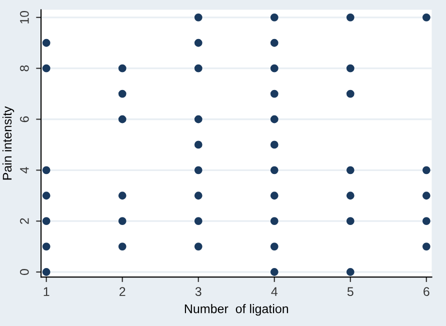 The height and width of the screenshot is (326, 446). I want to click on x-tick-label: 3, so click(198, 291).